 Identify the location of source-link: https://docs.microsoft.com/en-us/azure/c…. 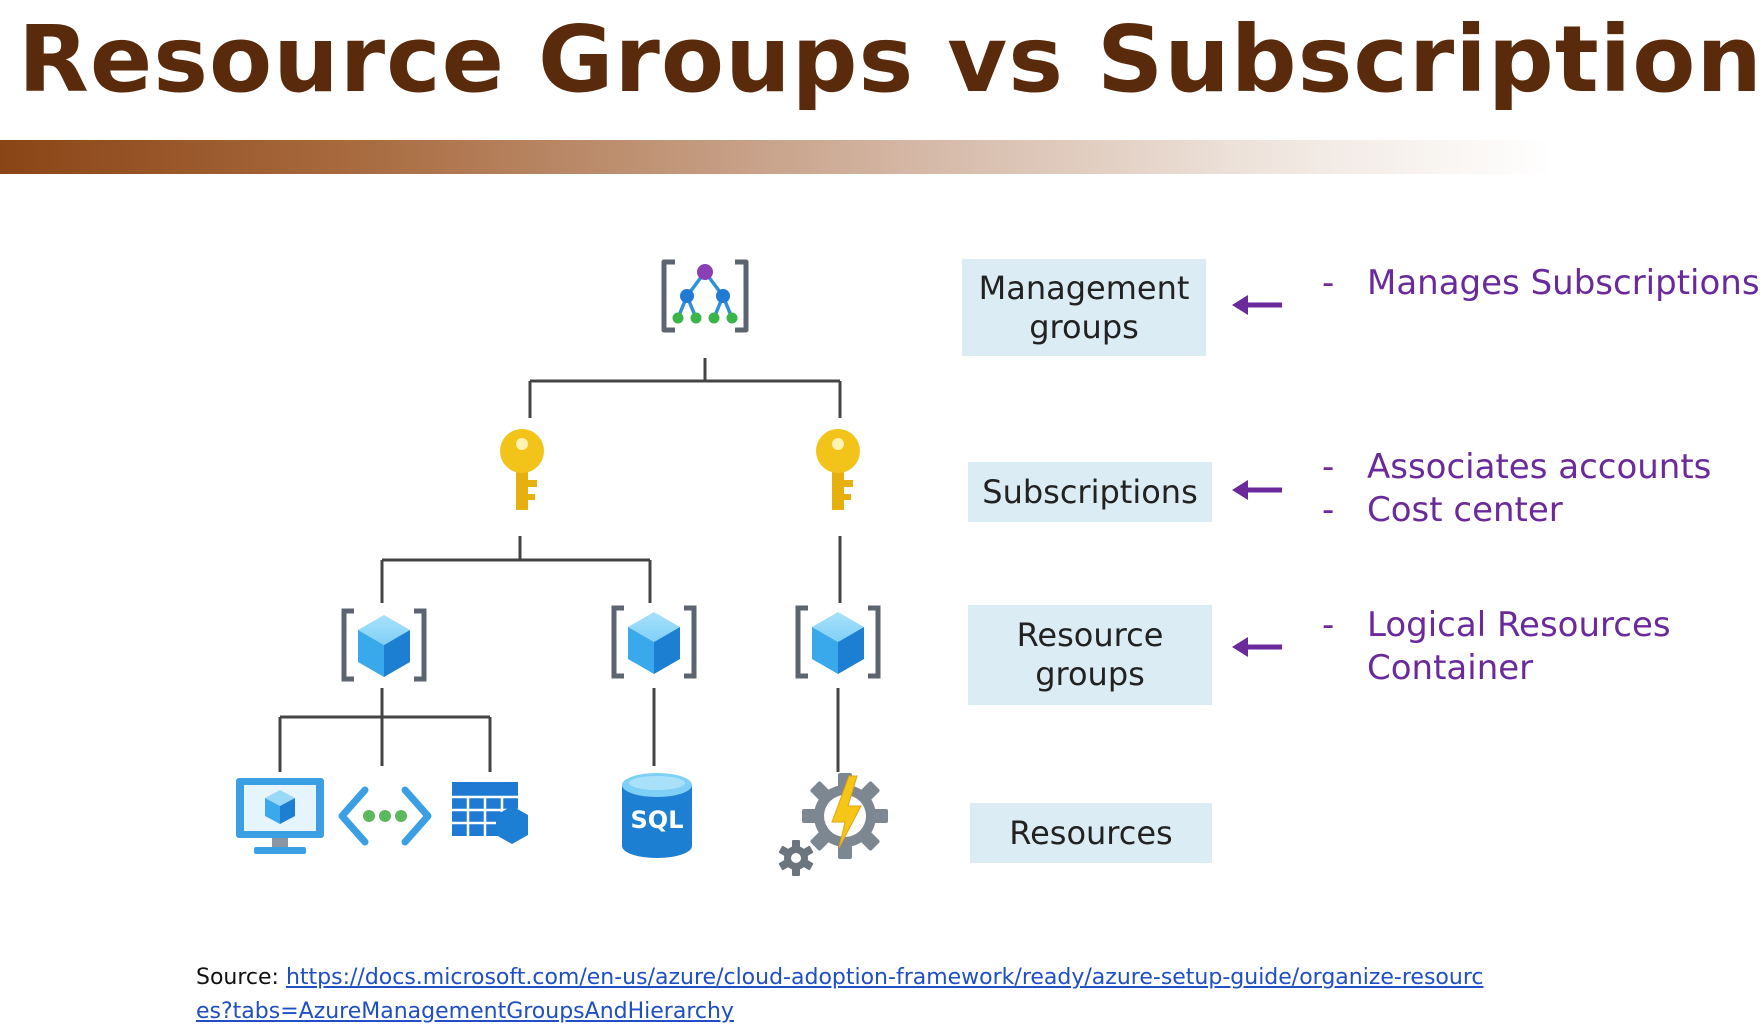
(840, 994).